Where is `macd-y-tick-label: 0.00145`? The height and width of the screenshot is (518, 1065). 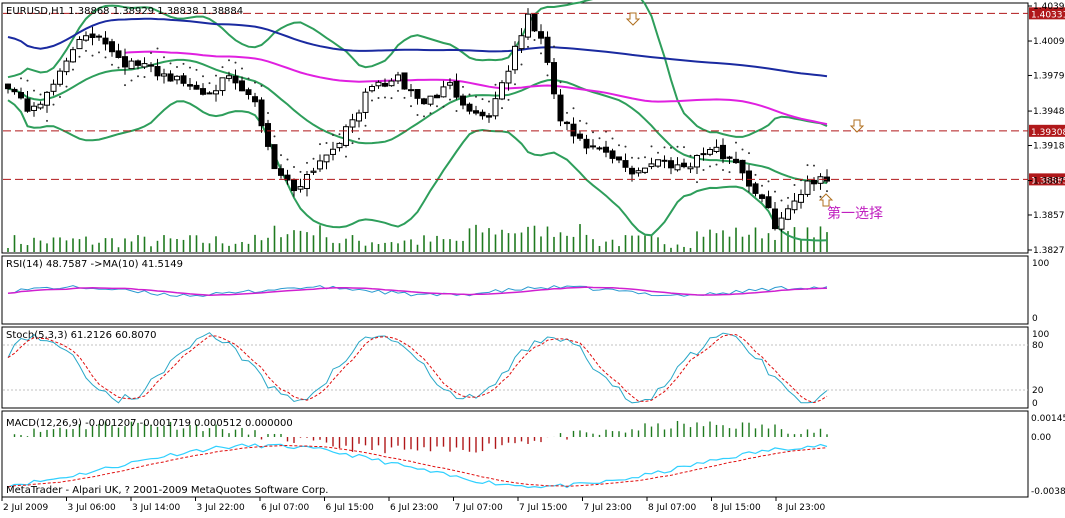 macd-y-tick-label: 0.00145 is located at coordinates (1048, 419).